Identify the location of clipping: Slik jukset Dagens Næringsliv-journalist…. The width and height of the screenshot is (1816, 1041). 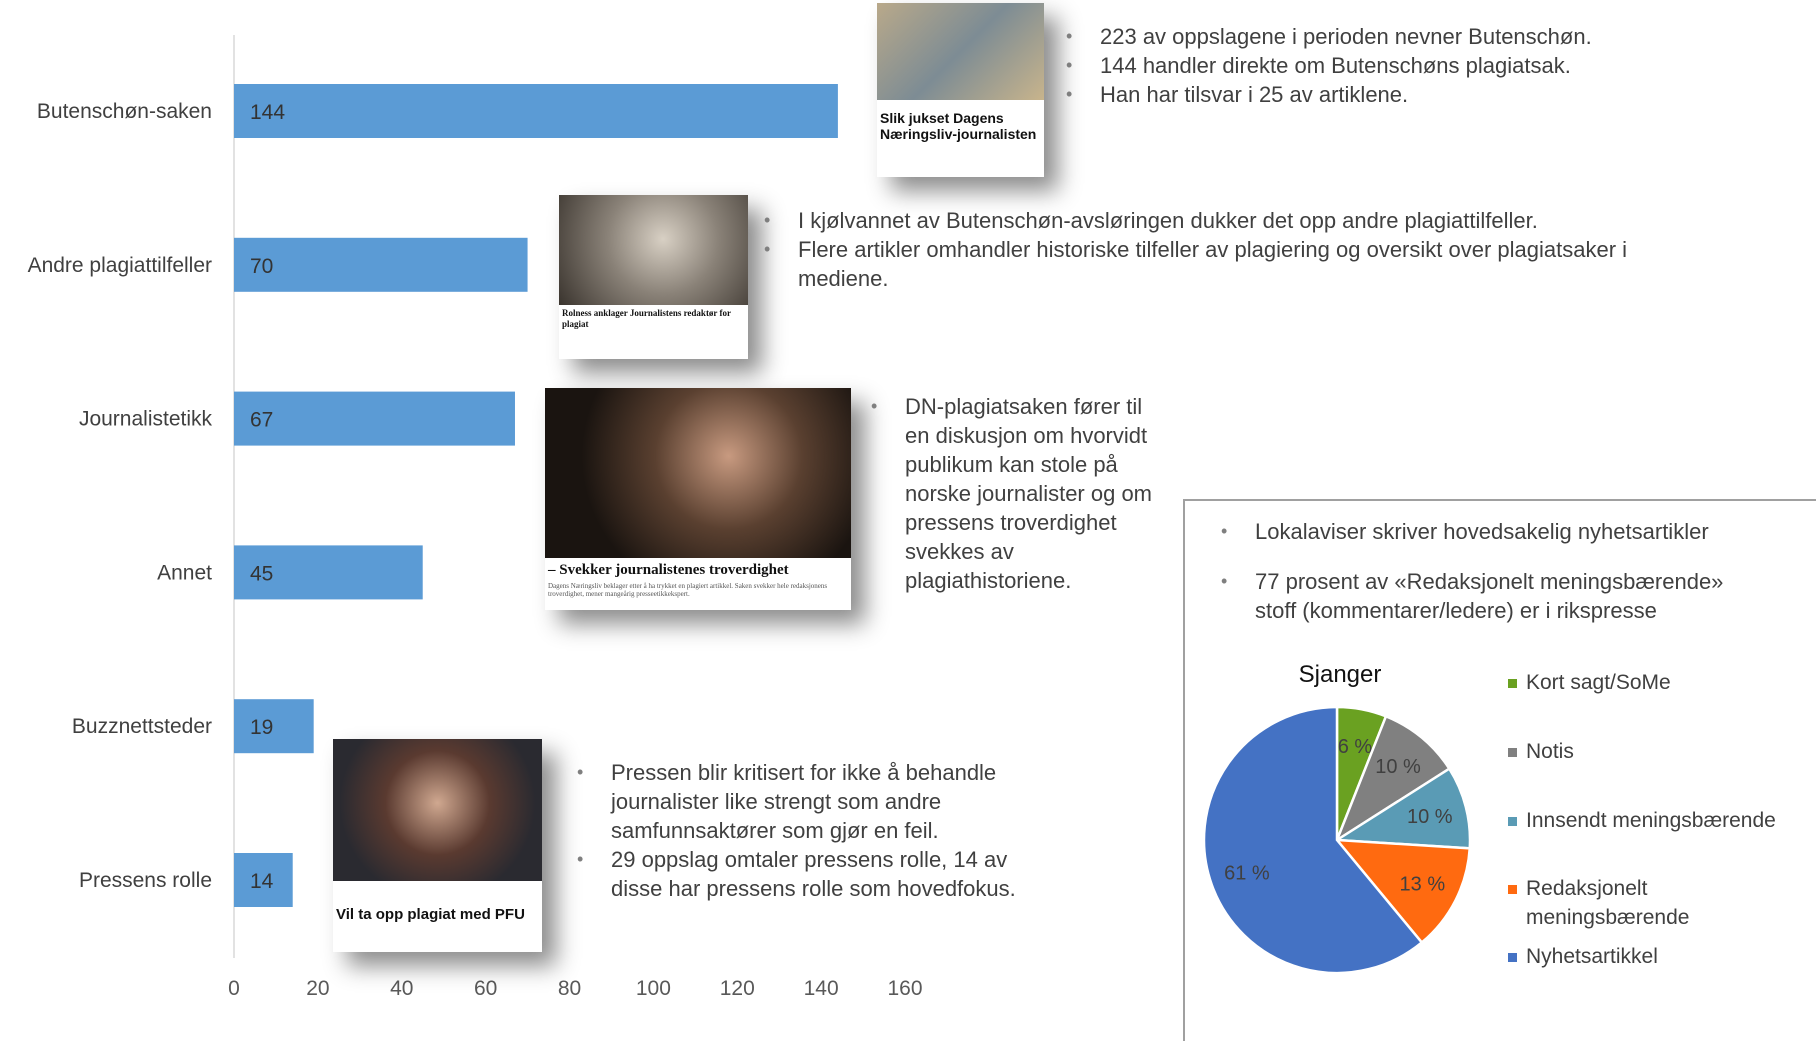
(960, 90).